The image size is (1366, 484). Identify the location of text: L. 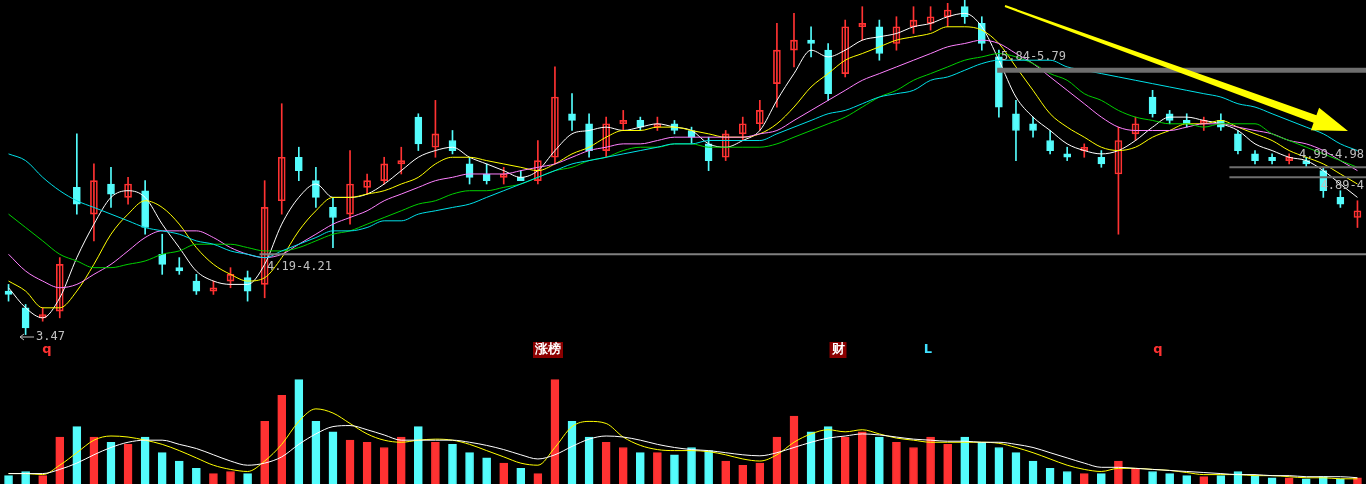
(928, 349).